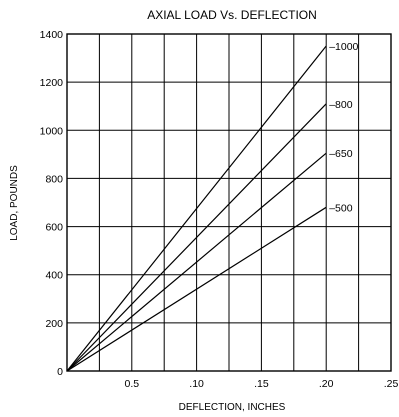 The width and height of the screenshot is (399, 417). Describe the element at coordinates (232, 407) in the screenshot. I see `x-axis-label: DEFLECTION, INCHES` at that location.